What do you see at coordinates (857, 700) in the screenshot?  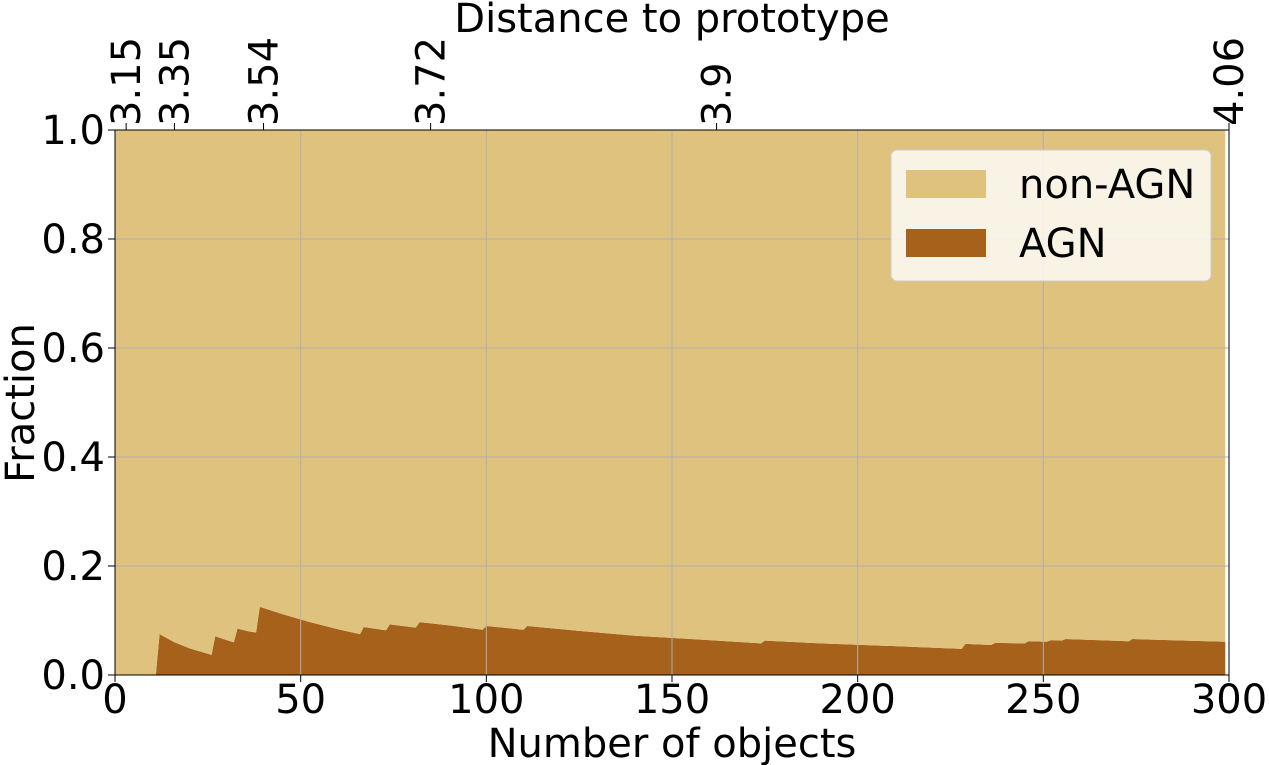 I see `x-tick-label: 200` at bounding box center [857, 700].